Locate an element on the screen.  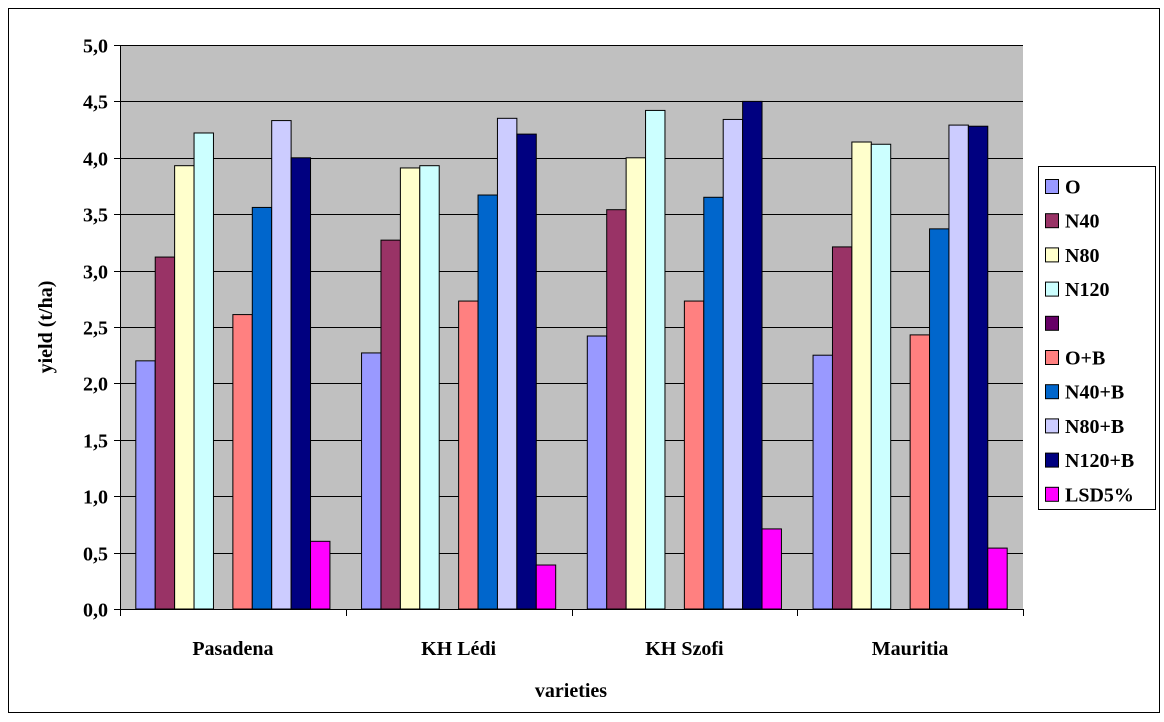
y-tick-label: 3,5 is located at coordinates (95, 216).